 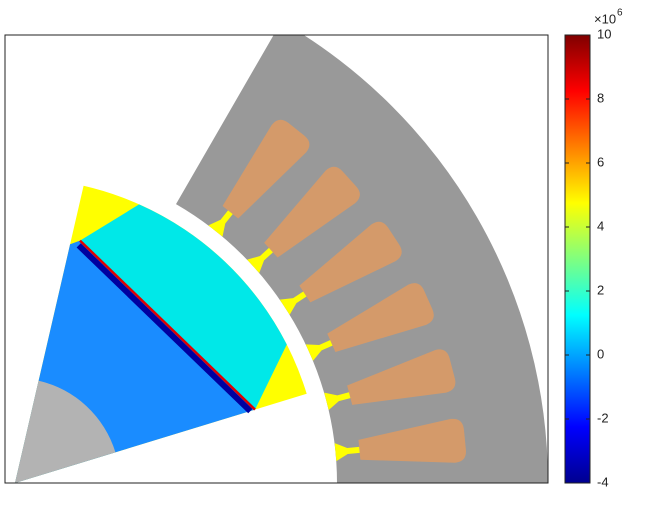 What do you see at coordinates (65, 431) in the screenshot?
I see `shaft` at bounding box center [65, 431].